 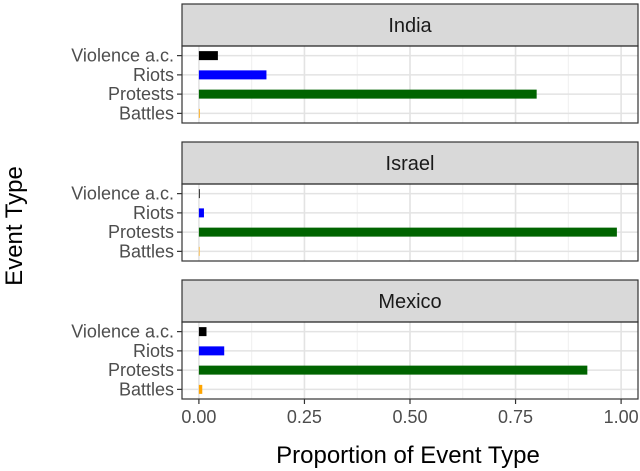 I want to click on facet-strip-label: Mexico, so click(x=409, y=302).